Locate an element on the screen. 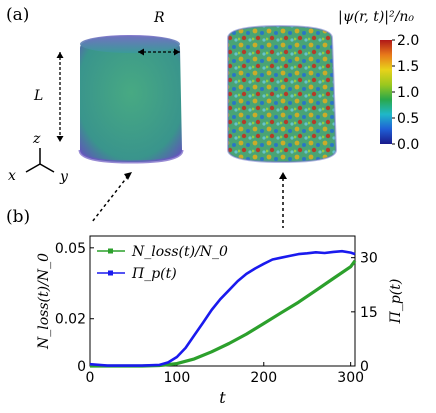 This screenshot has height=413, width=436. panel-a-label: (a) is located at coordinates (17, 15).